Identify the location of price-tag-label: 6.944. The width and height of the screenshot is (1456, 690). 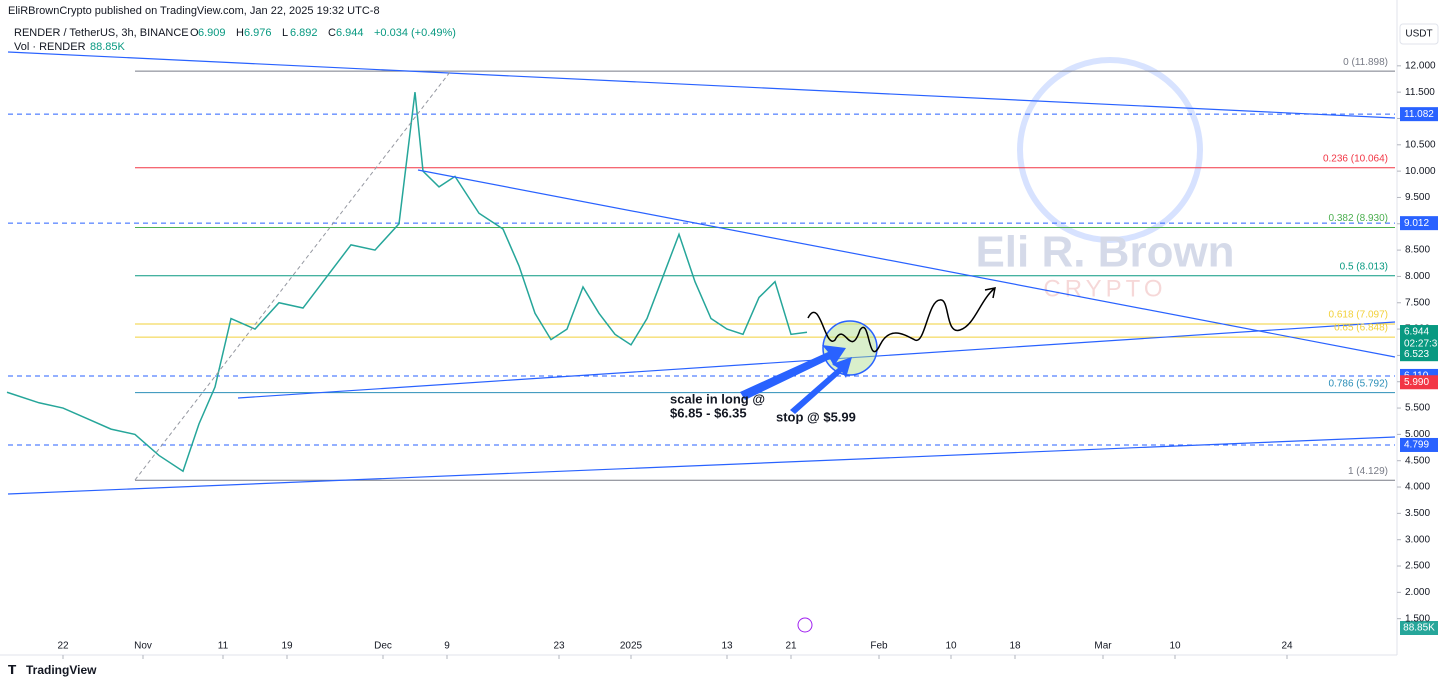
(1416, 332).